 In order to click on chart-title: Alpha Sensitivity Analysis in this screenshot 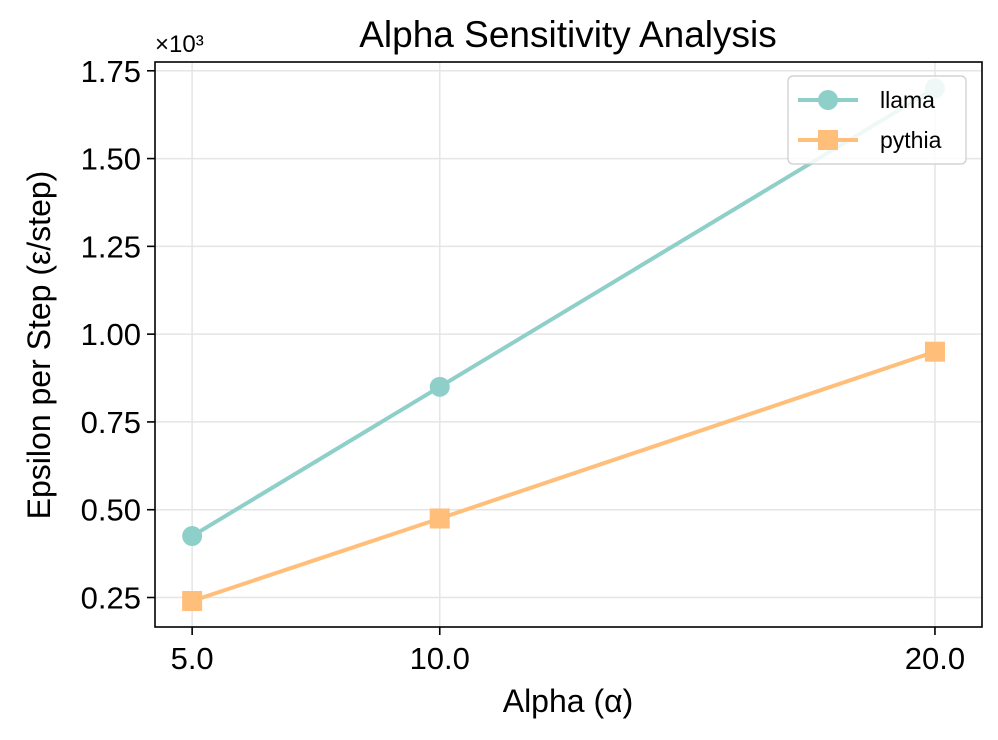, I will do `click(567, 34)`.